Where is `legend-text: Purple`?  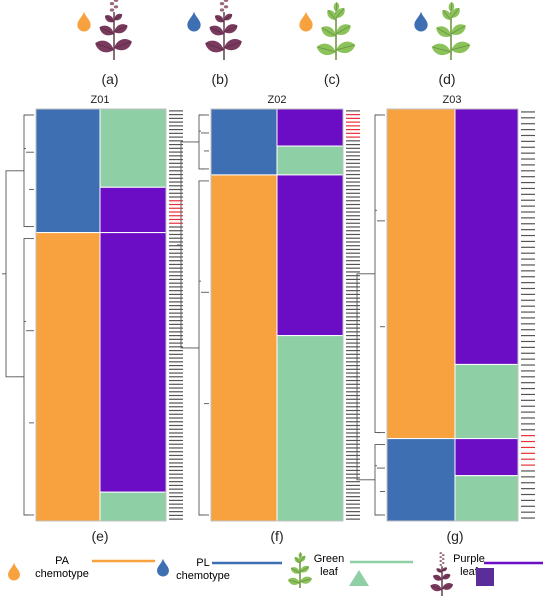
legend-text: Purple is located at coordinates (469, 559).